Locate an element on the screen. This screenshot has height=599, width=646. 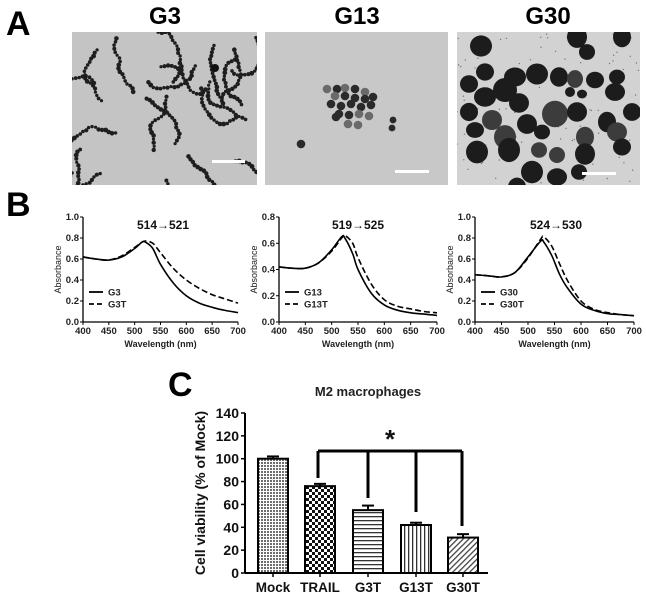
svg-text: Cell viability (% of Mock) is located at coordinates (200, 493).